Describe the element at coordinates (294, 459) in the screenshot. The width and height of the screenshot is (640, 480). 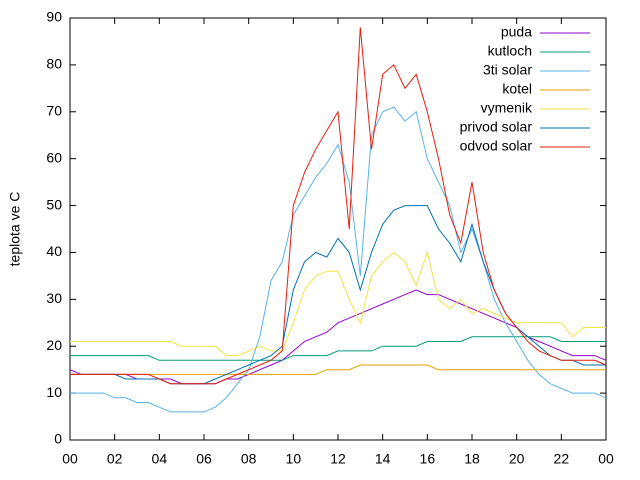
I see `x-tick-label: 10` at that location.